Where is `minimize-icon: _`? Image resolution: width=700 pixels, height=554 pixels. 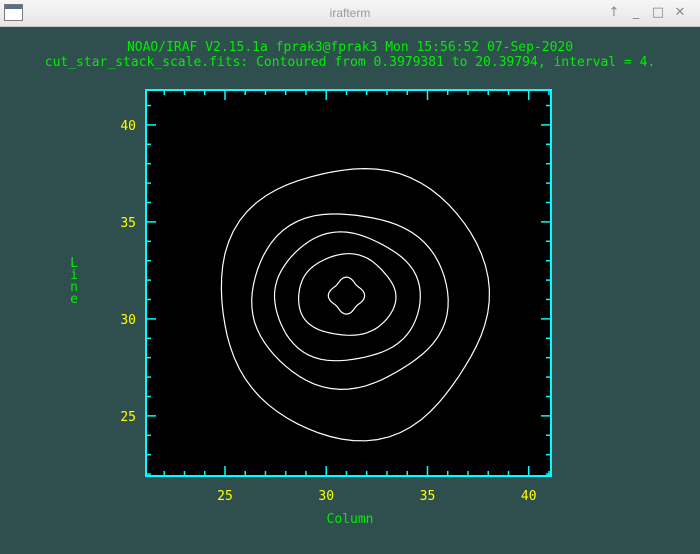 minimize-icon: _ is located at coordinates (636, 12).